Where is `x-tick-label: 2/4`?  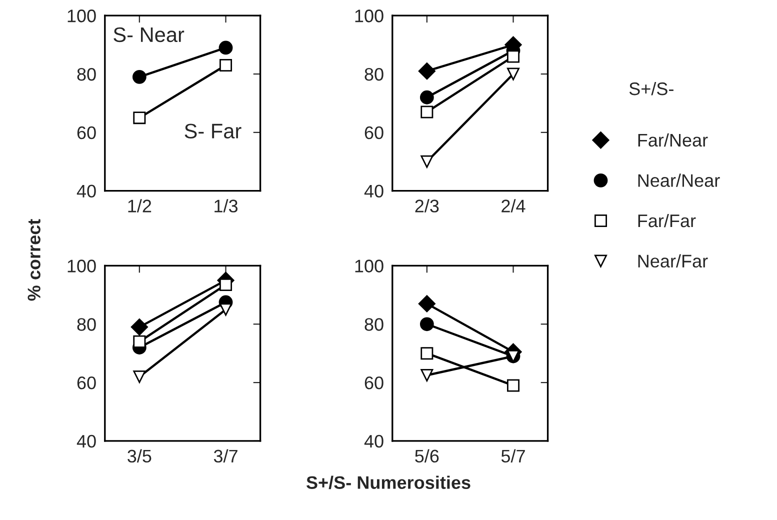
x-tick-label: 2/4 is located at coordinates (514, 205).